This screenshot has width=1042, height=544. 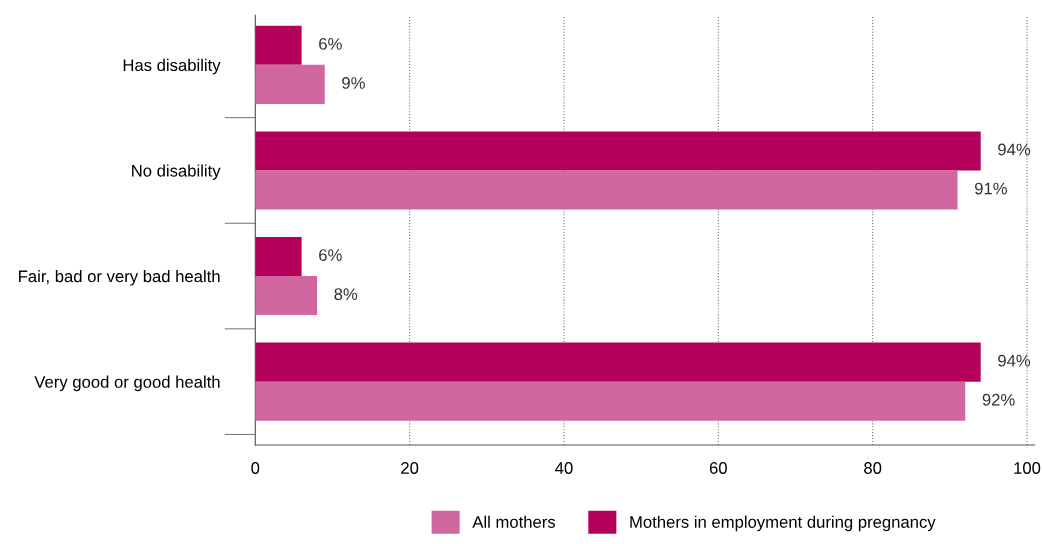 What do you see at coordinates (410, 468) in the screenshot?
I see `x-tick-label: 20` at bounding box center [410, 468].